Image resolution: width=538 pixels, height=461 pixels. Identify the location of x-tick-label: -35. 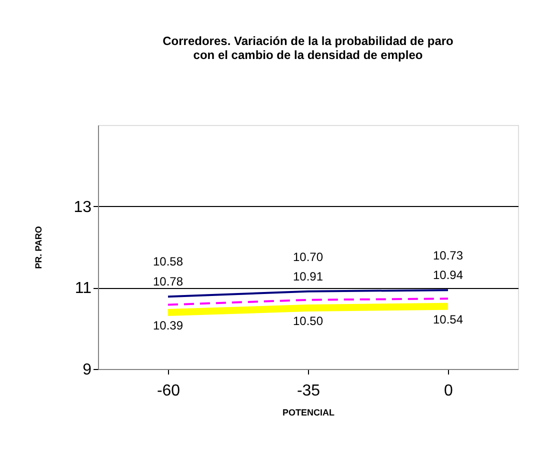
(308, 391).